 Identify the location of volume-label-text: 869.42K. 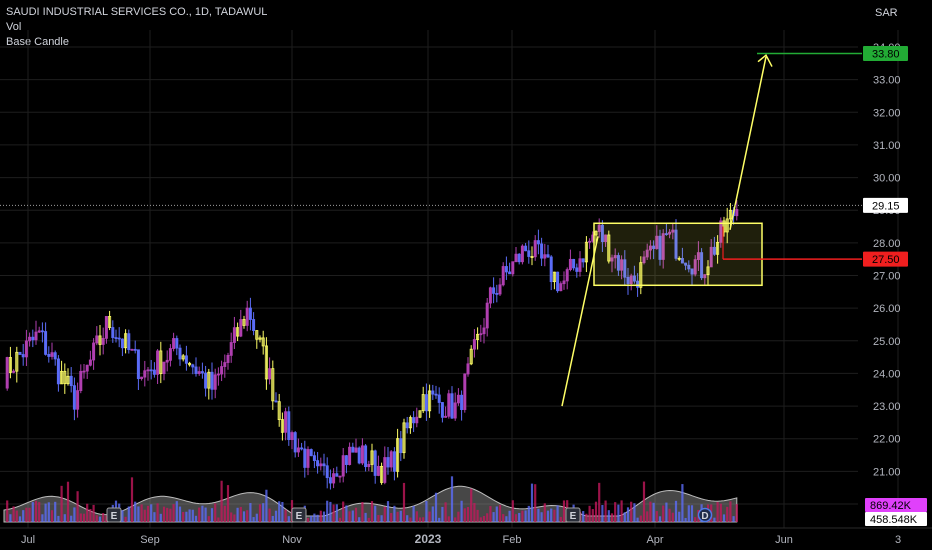
(891, 506).